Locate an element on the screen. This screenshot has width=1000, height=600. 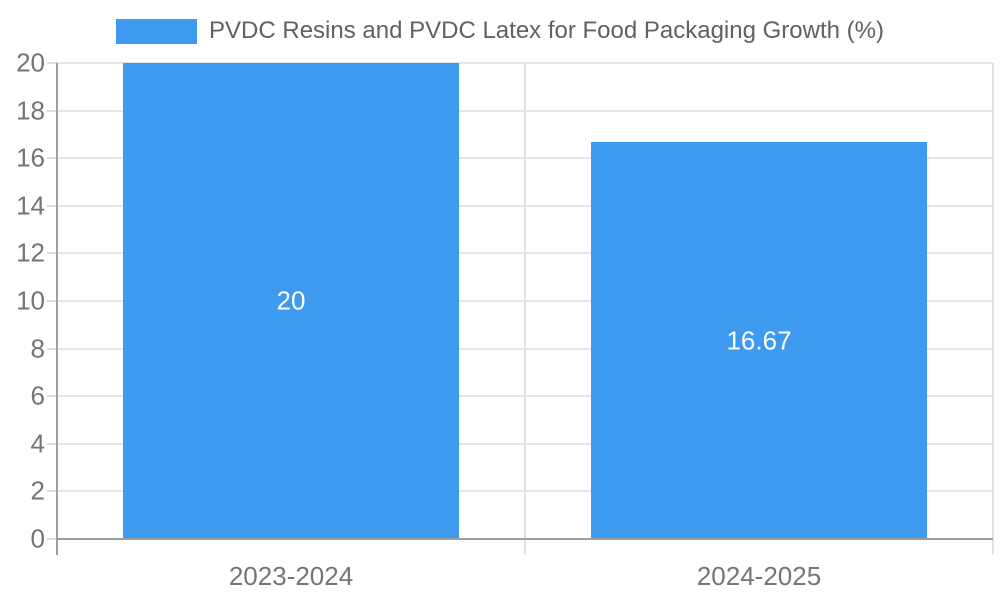
x-tick-label: 2024-2025 is located at coordinates (759, 576).